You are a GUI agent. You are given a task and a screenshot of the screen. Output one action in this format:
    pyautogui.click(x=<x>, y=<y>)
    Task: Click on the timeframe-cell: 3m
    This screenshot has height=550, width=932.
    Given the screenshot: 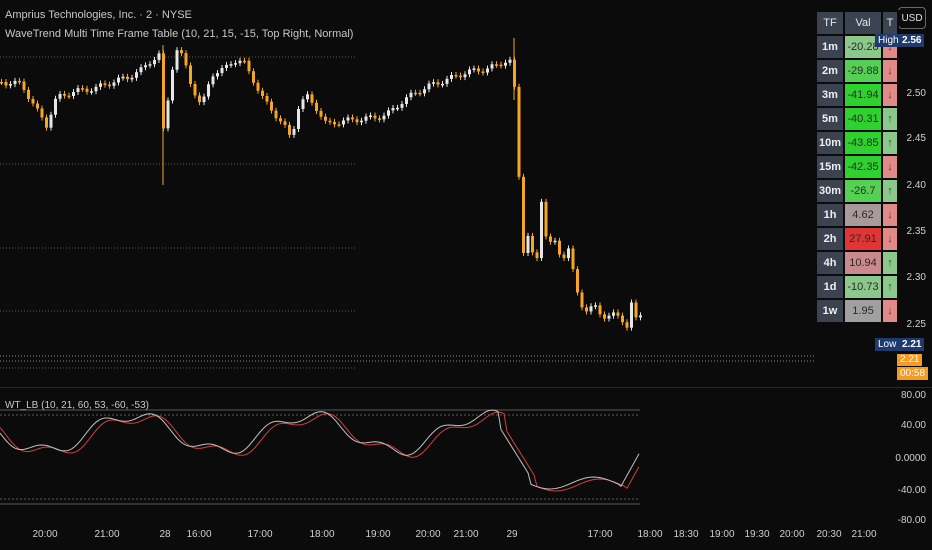 What is the action you would take?
    pyautogui.click(x=830, y=95)
    